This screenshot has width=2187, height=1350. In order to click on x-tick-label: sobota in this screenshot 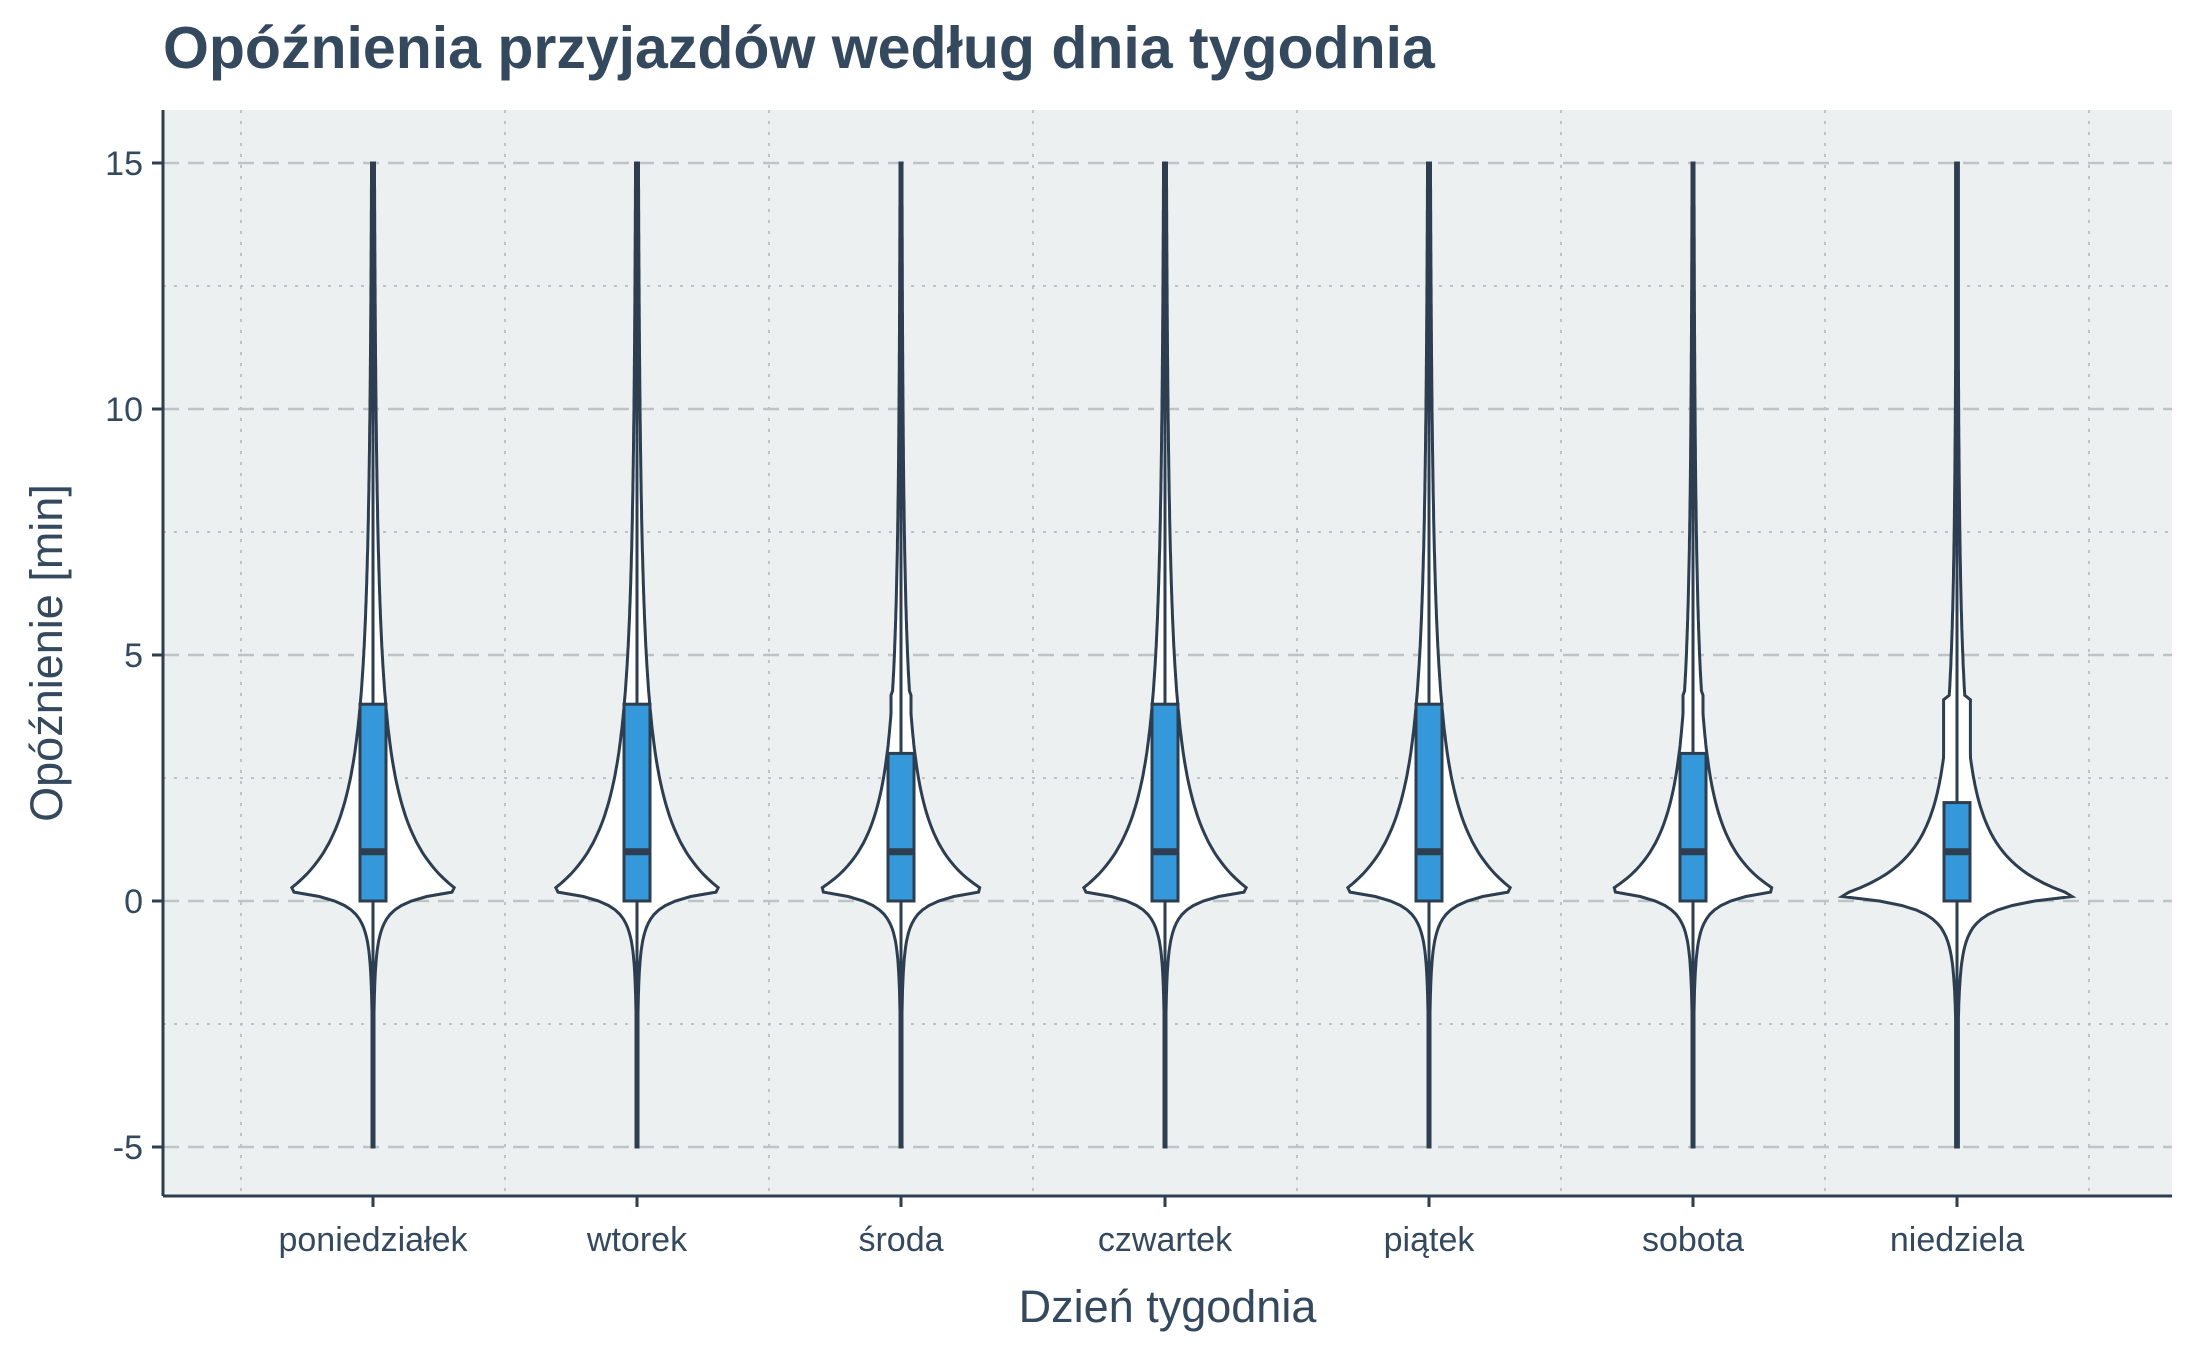, I will do `click(1693, 1240)`.